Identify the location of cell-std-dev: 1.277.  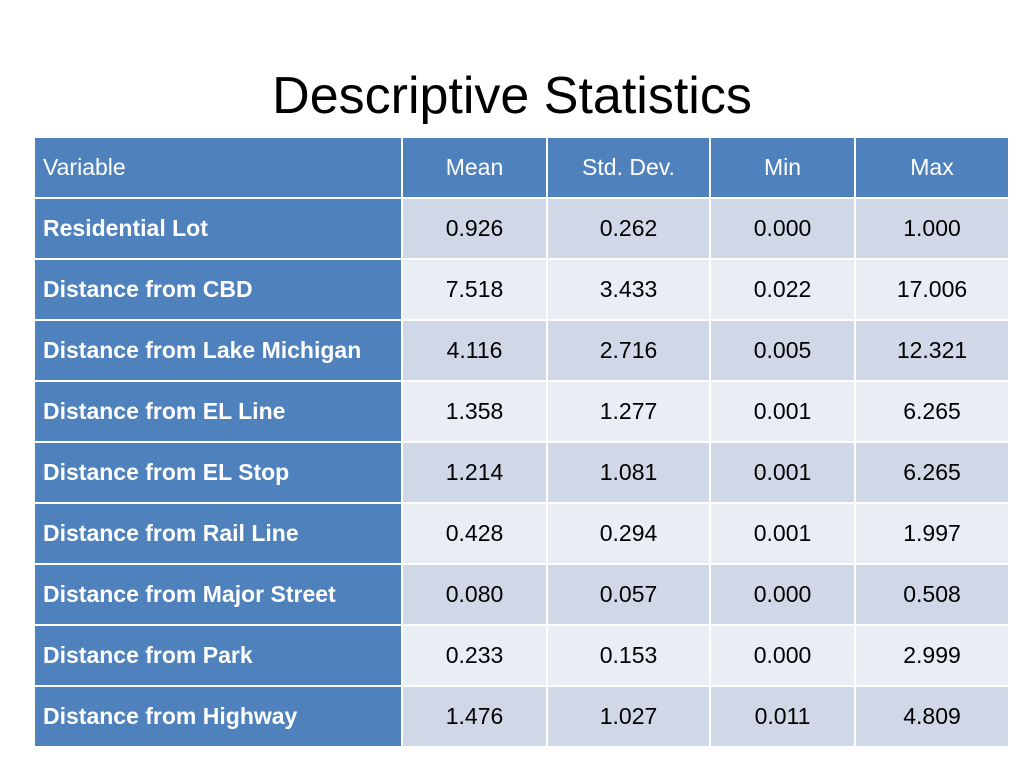
(628, 411).